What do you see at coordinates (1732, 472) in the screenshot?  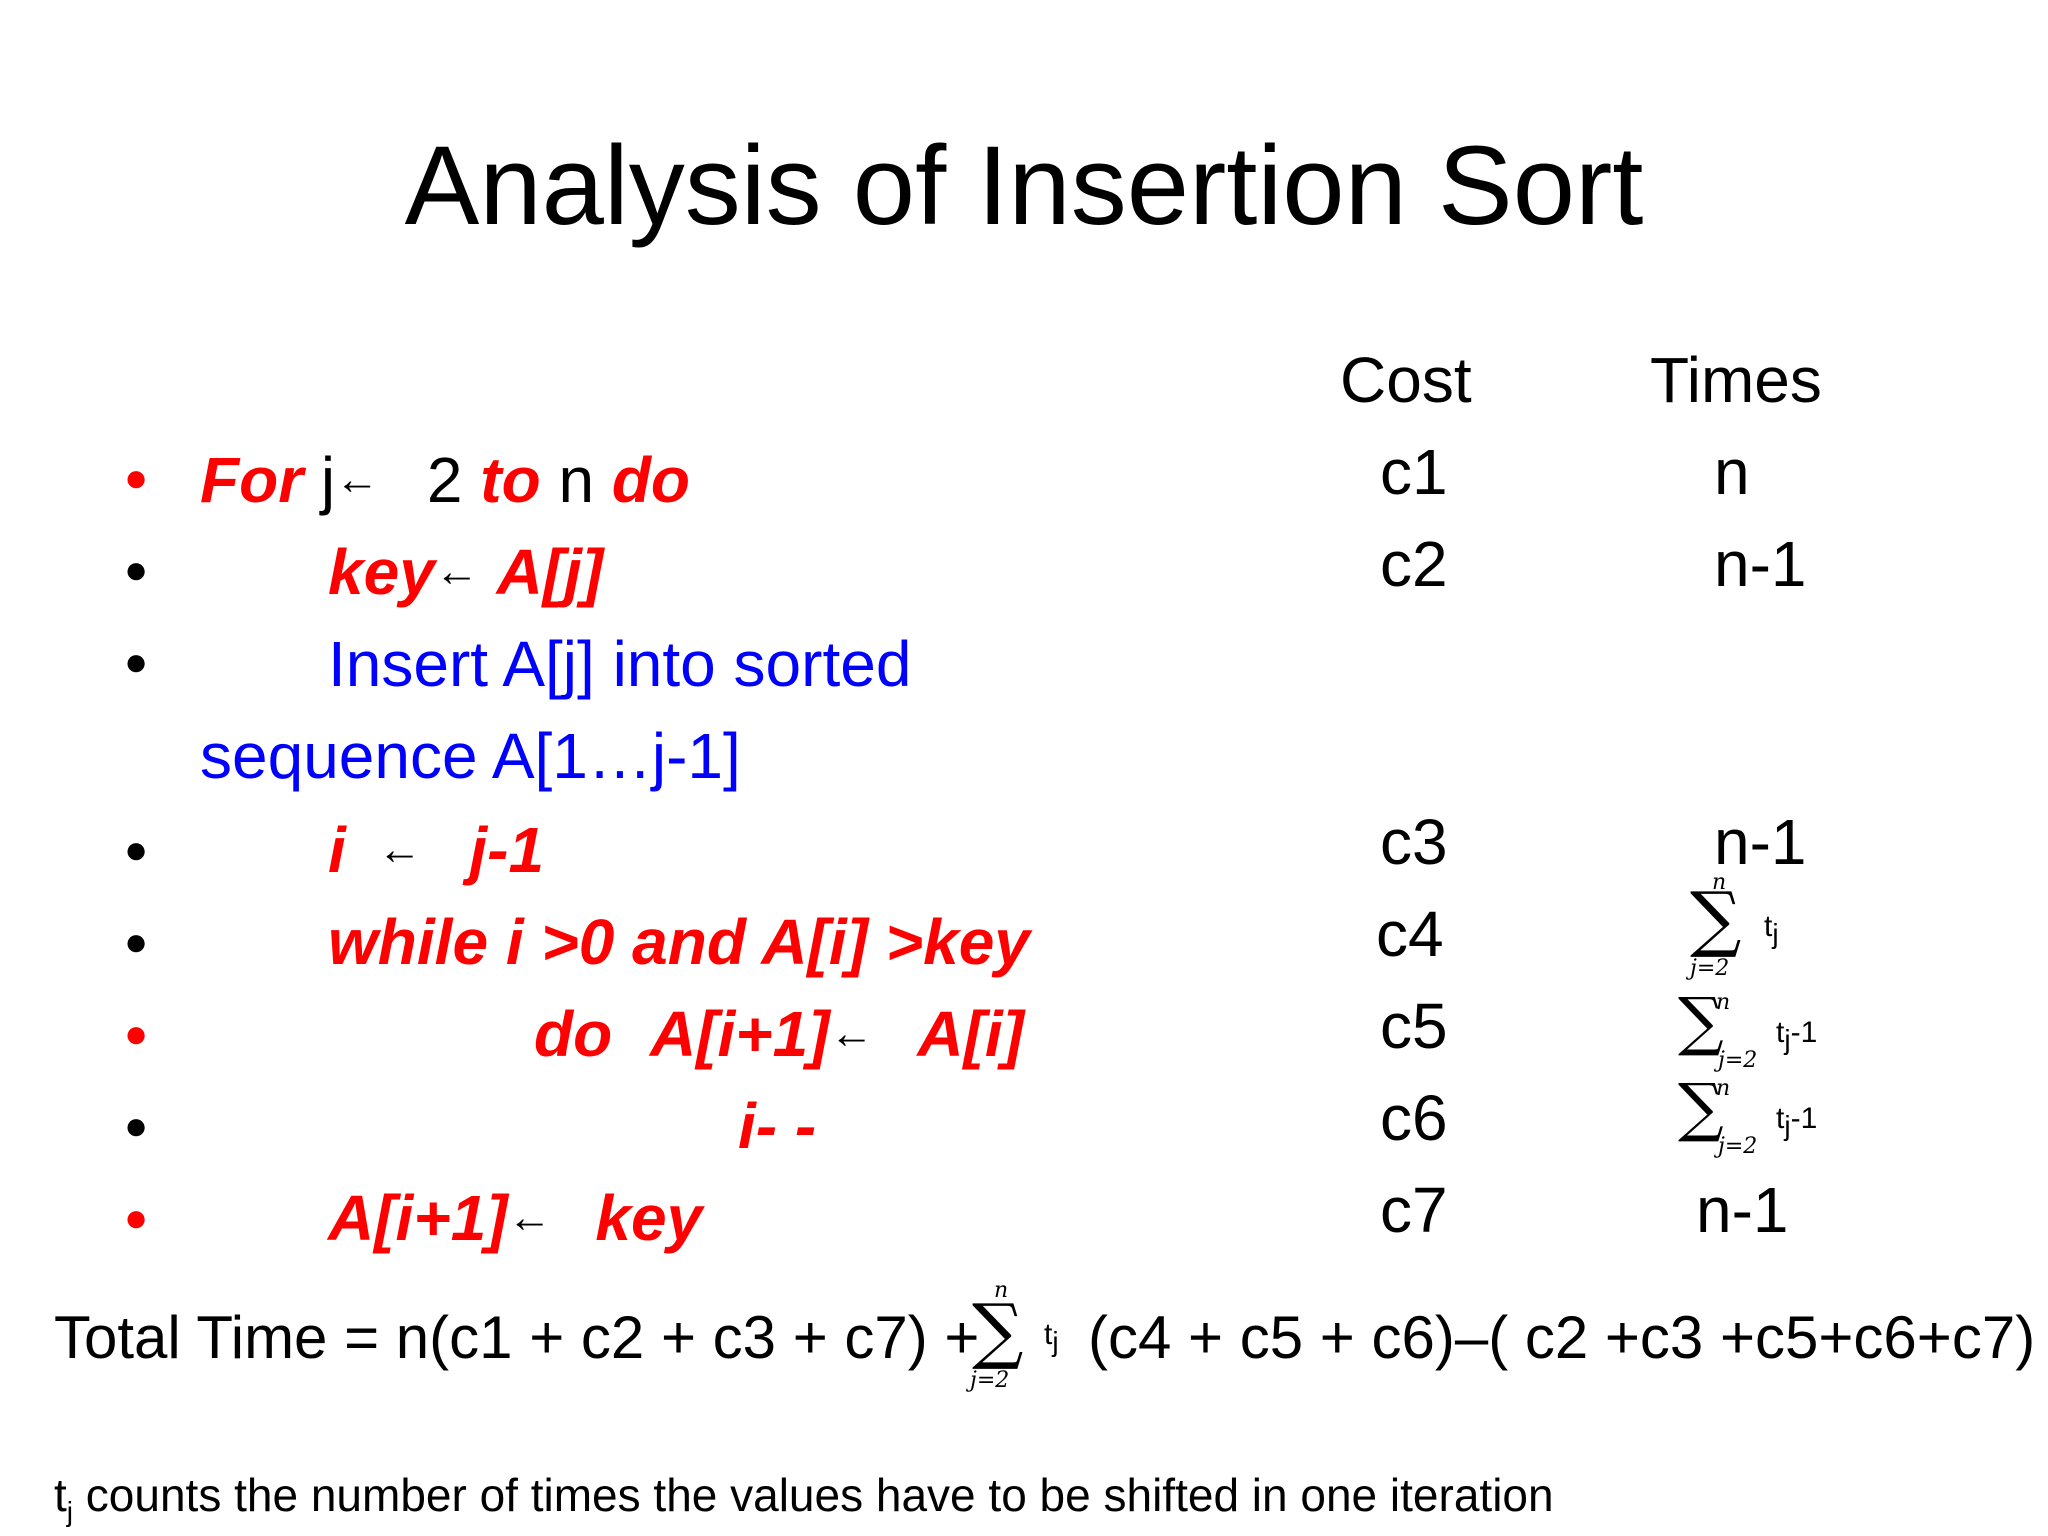 I see `times-1: n` at bounding box center [1732, 472].